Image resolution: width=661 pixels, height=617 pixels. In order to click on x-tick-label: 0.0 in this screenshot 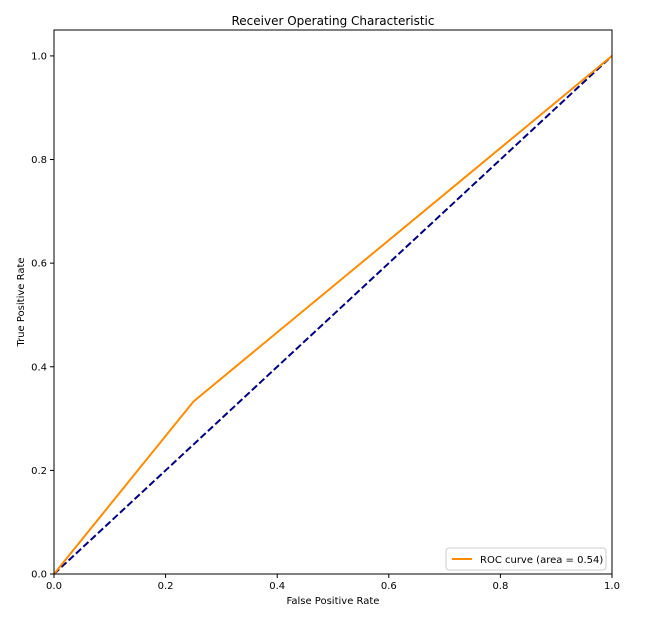, I will do `click(54, 586)`.